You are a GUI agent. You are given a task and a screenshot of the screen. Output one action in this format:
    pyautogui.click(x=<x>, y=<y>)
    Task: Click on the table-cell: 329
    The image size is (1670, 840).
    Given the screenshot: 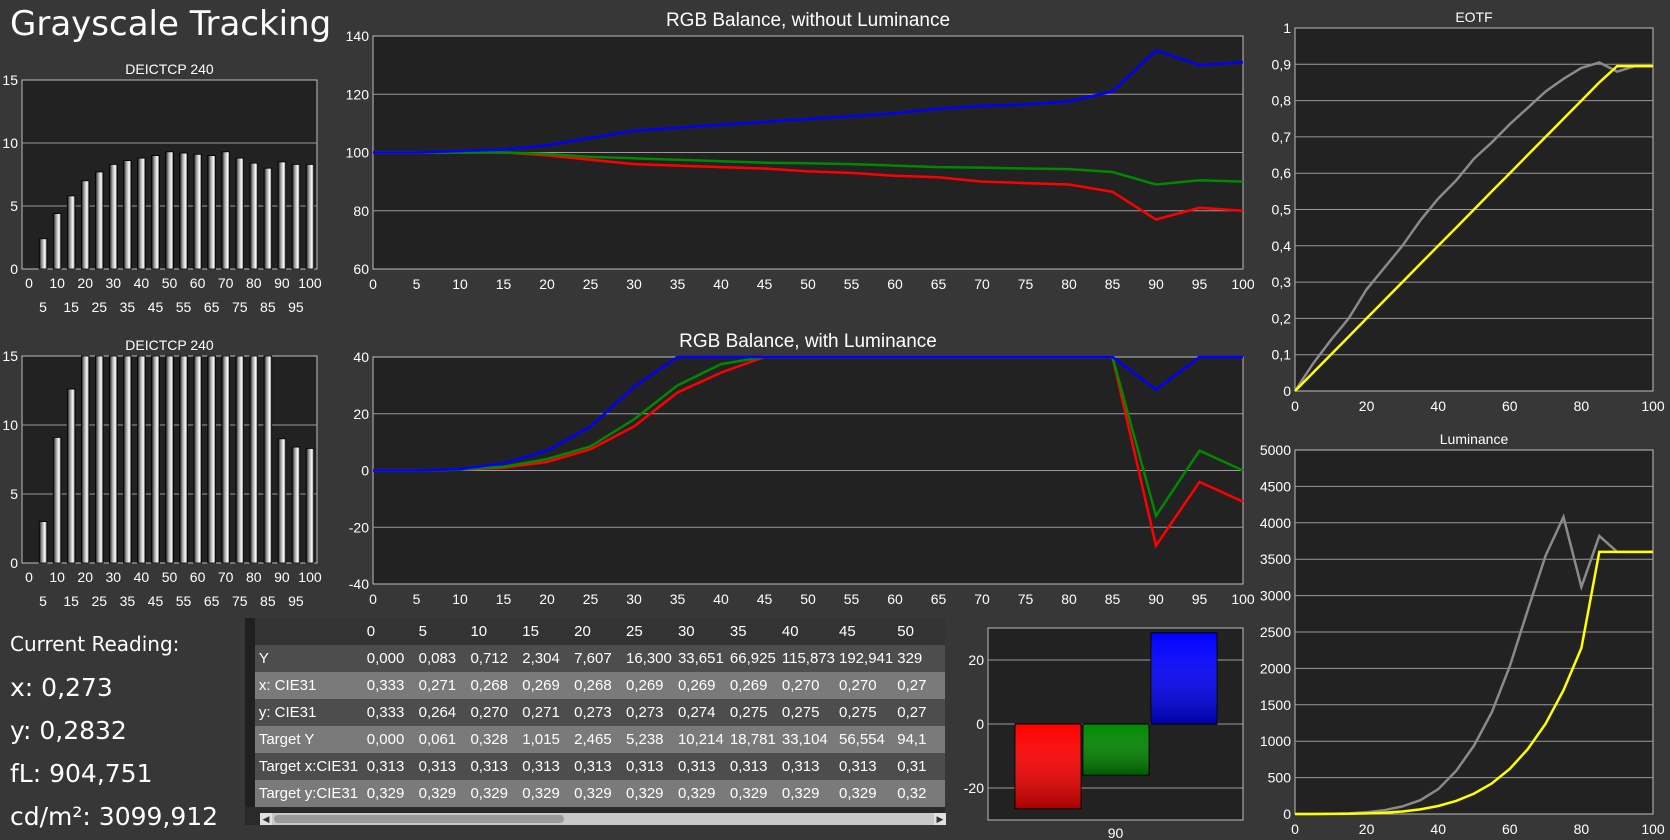 What is the action you would take?
    pyautogui.click(x=919, y=658)
    